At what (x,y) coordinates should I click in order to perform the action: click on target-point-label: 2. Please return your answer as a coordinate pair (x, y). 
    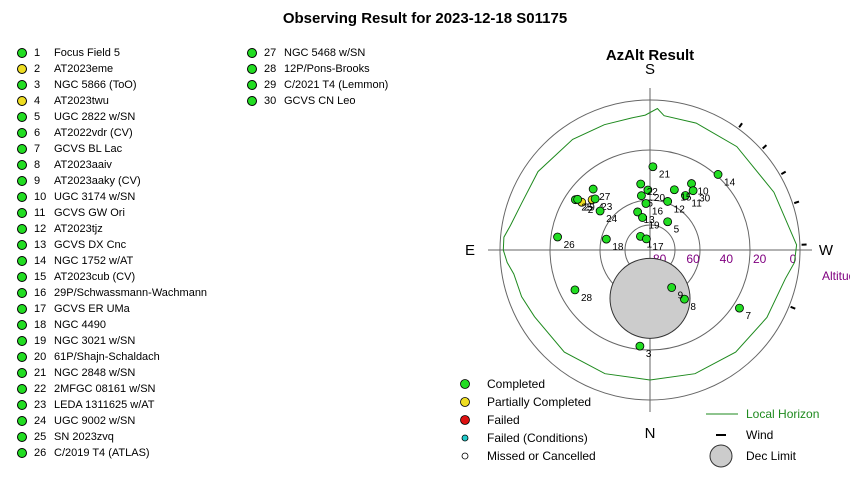
    Looking at the image, I should click on (591, 210).